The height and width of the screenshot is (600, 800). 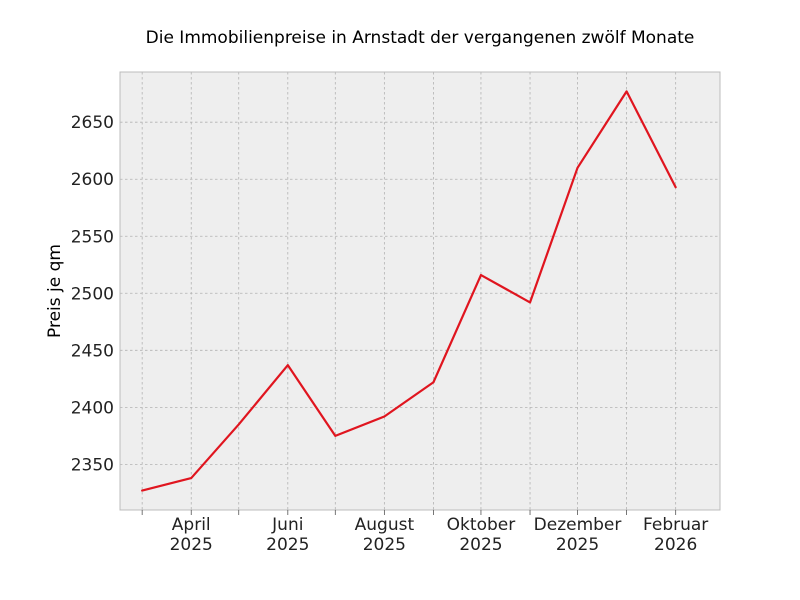 I want to click on y-tick-label: 2550, so click(x=92, y=237).